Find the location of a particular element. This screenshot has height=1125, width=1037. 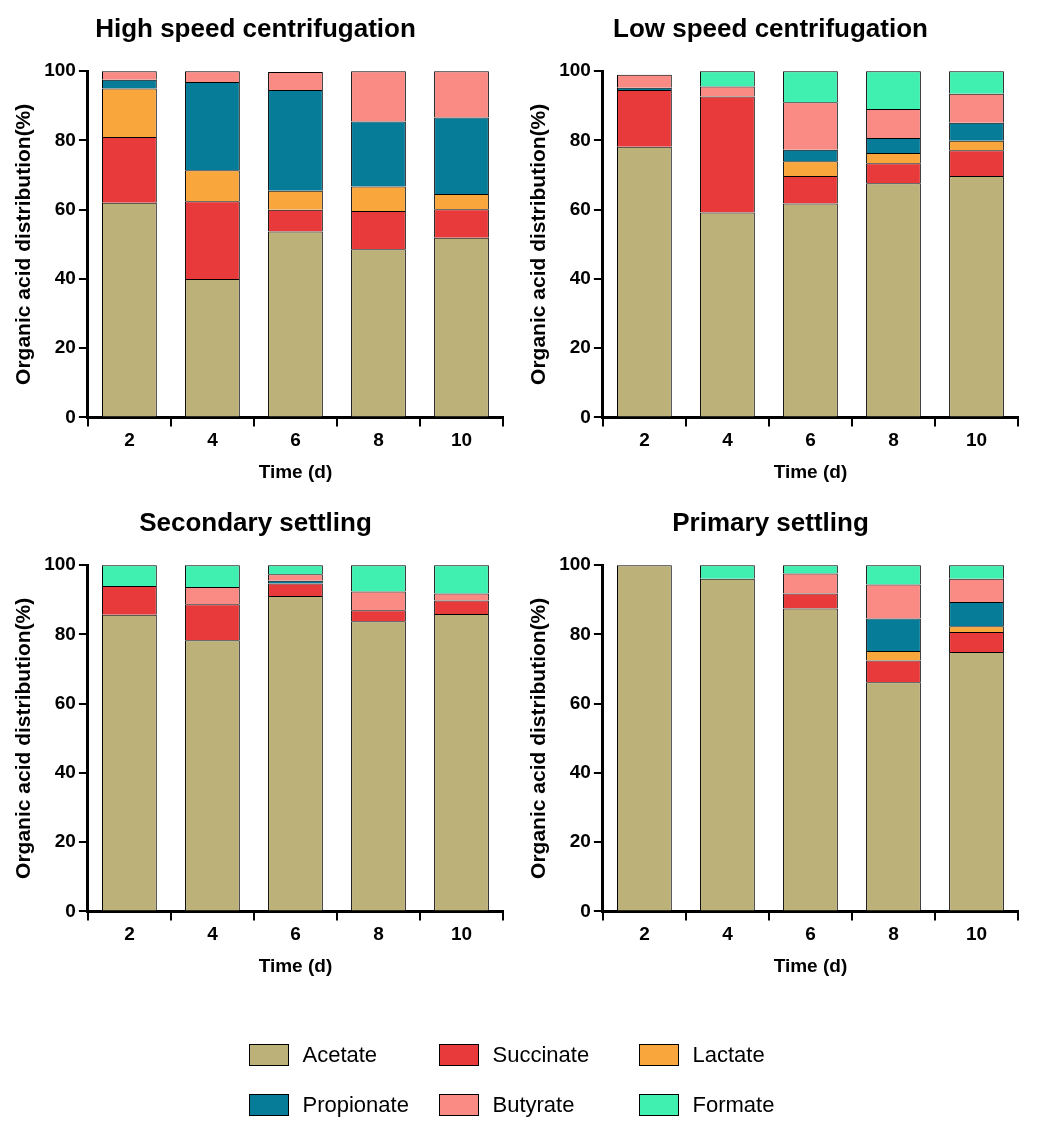

legend-label: Propionate is located at coordinates (355, 1105).